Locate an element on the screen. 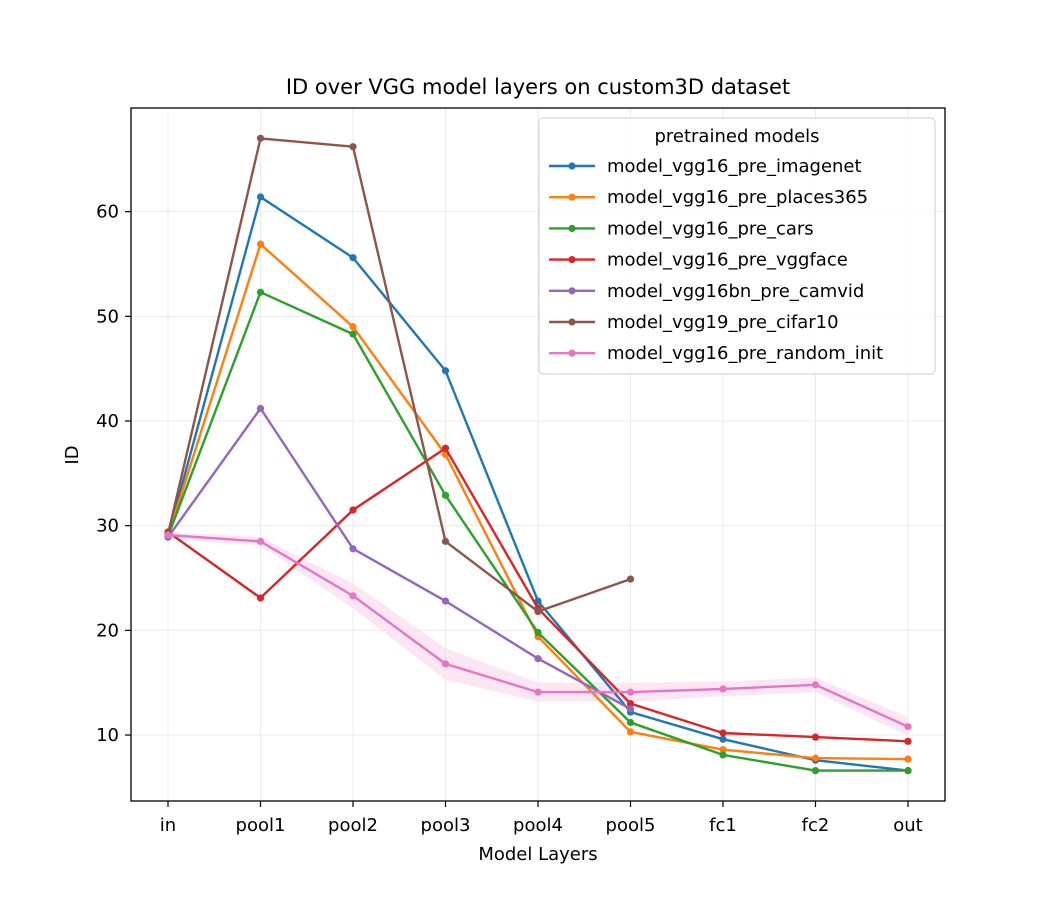 The image size is (1050, 905). legend-entry: model_vgg16_pre_random_init is located at coordinates (716, 353).